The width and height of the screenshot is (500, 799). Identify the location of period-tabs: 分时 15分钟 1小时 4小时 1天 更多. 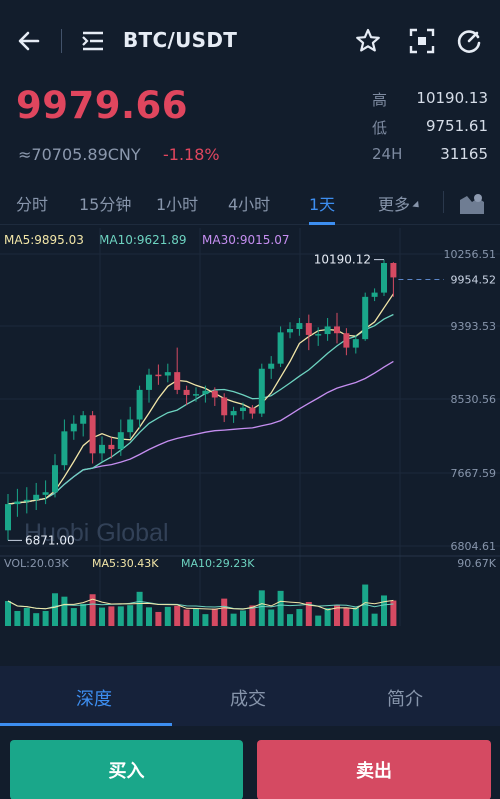
(250, 203).